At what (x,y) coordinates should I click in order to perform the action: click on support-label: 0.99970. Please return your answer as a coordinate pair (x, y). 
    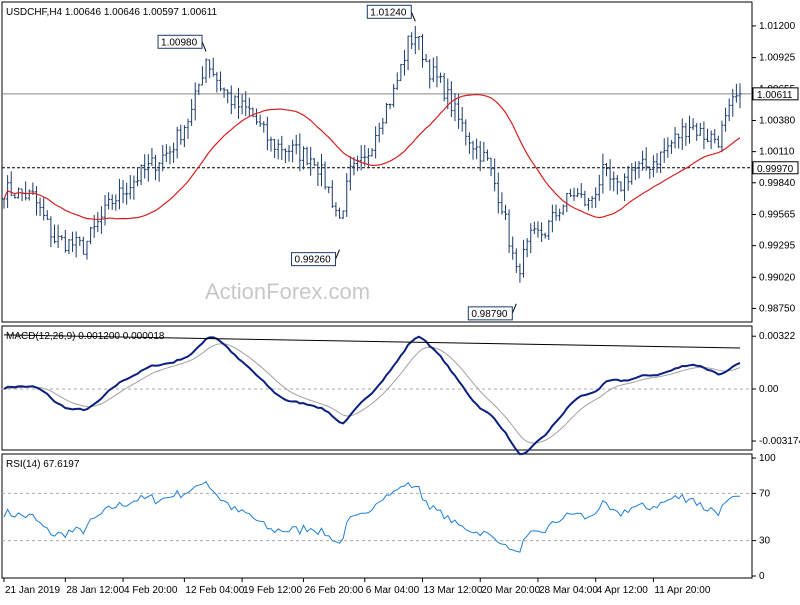
    Looking at the image, I should click on (775, 169).